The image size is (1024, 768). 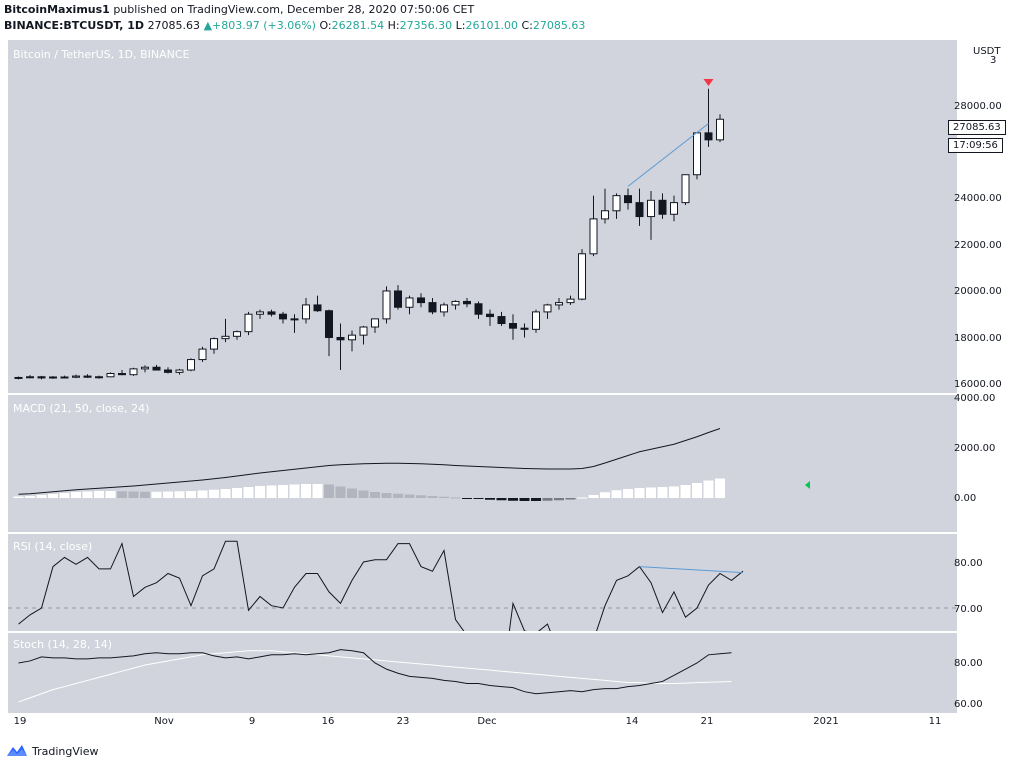 I want to click on last-price: 27085.63, so click(x=174, y=25).